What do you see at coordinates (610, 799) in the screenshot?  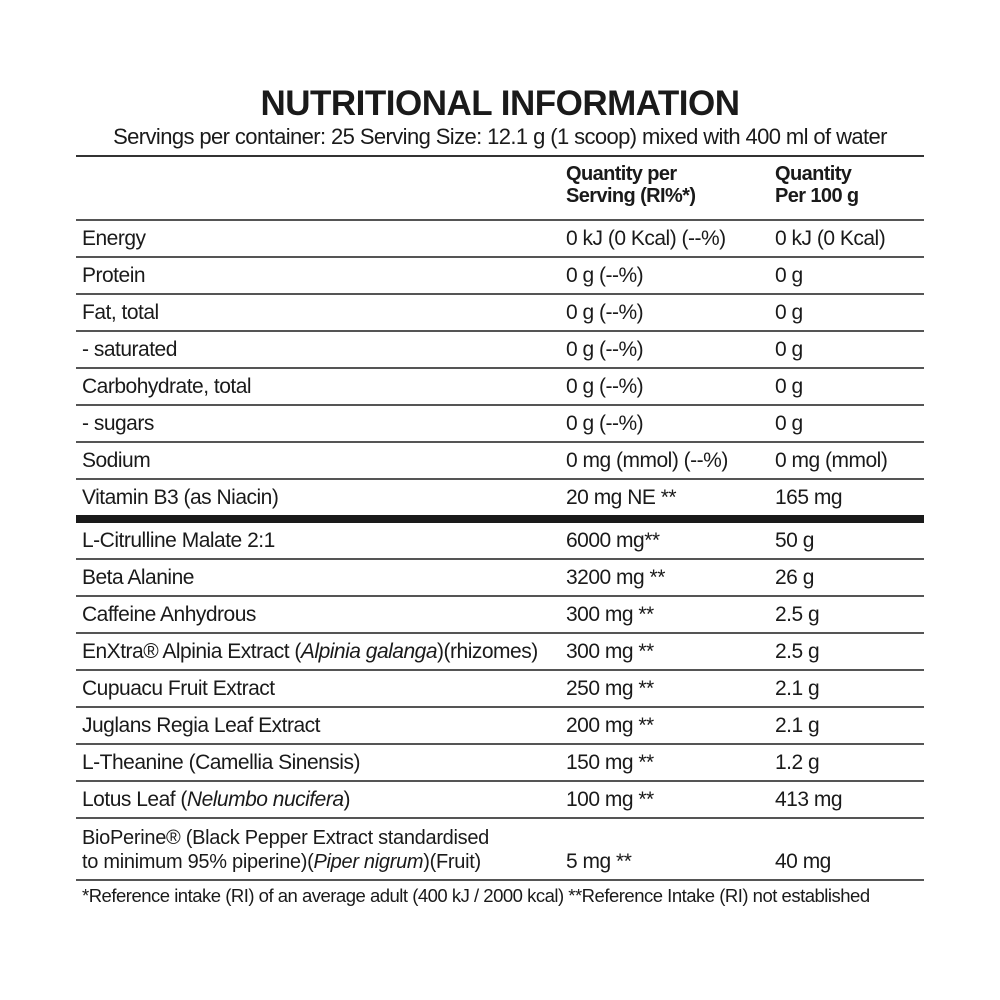 I see `quantity-per-serving: 100 mg **` at bounding box center [610, 799].